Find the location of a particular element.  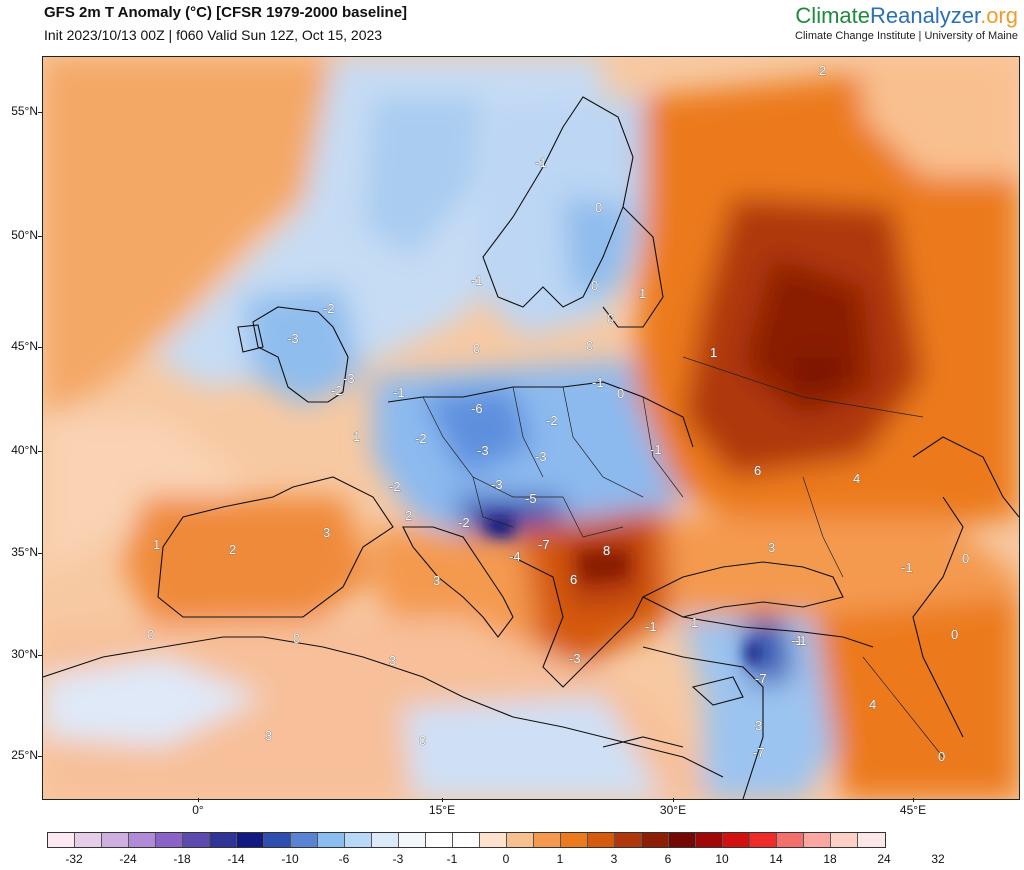

colorbar-label: 3 is located at coordinates (614, 859).